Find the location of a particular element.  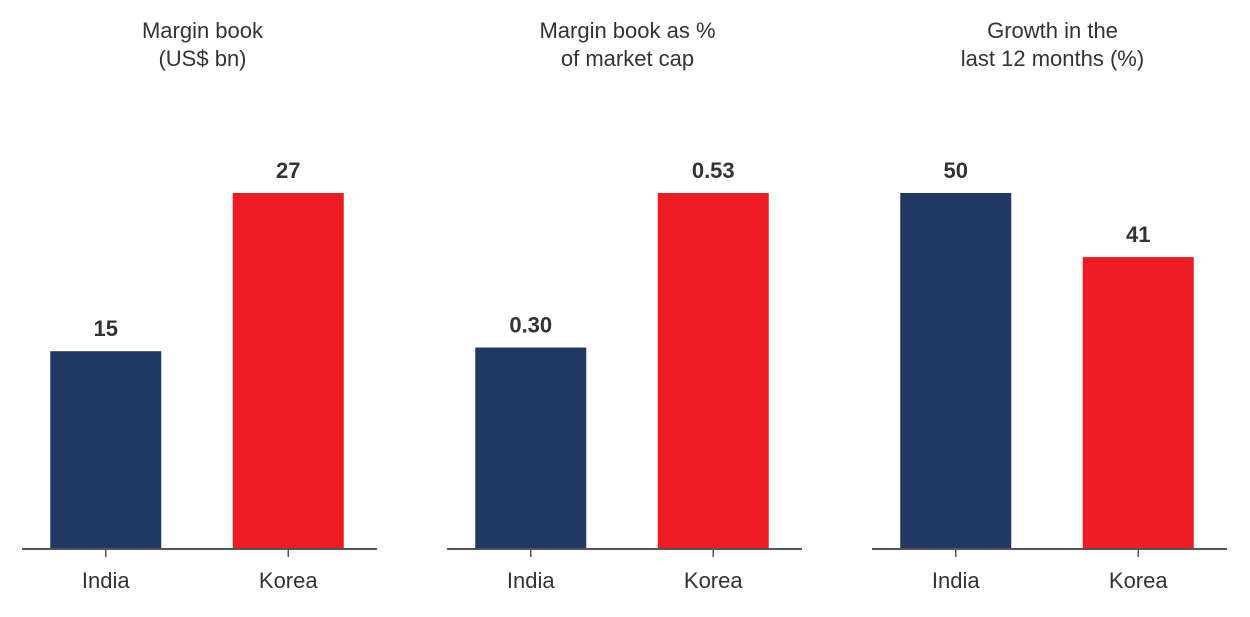

chart-title: Margin book as % is located at coordinates (627, 30).